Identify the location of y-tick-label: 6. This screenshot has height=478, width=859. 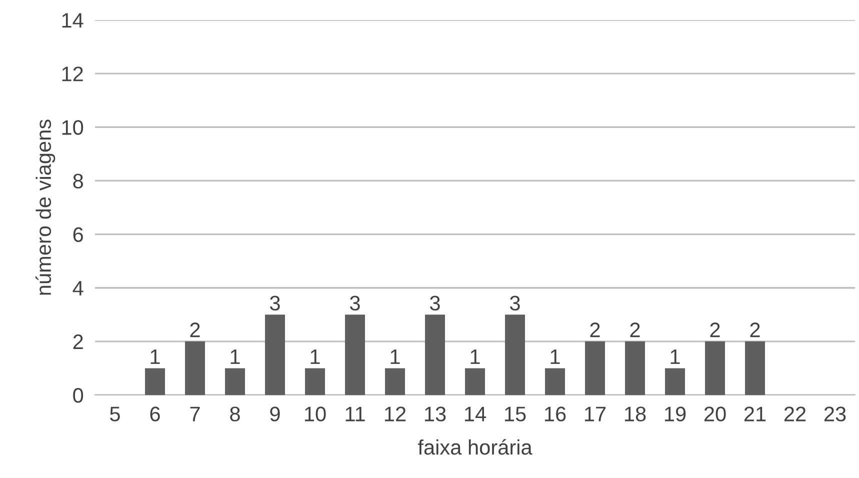
(78, 234).